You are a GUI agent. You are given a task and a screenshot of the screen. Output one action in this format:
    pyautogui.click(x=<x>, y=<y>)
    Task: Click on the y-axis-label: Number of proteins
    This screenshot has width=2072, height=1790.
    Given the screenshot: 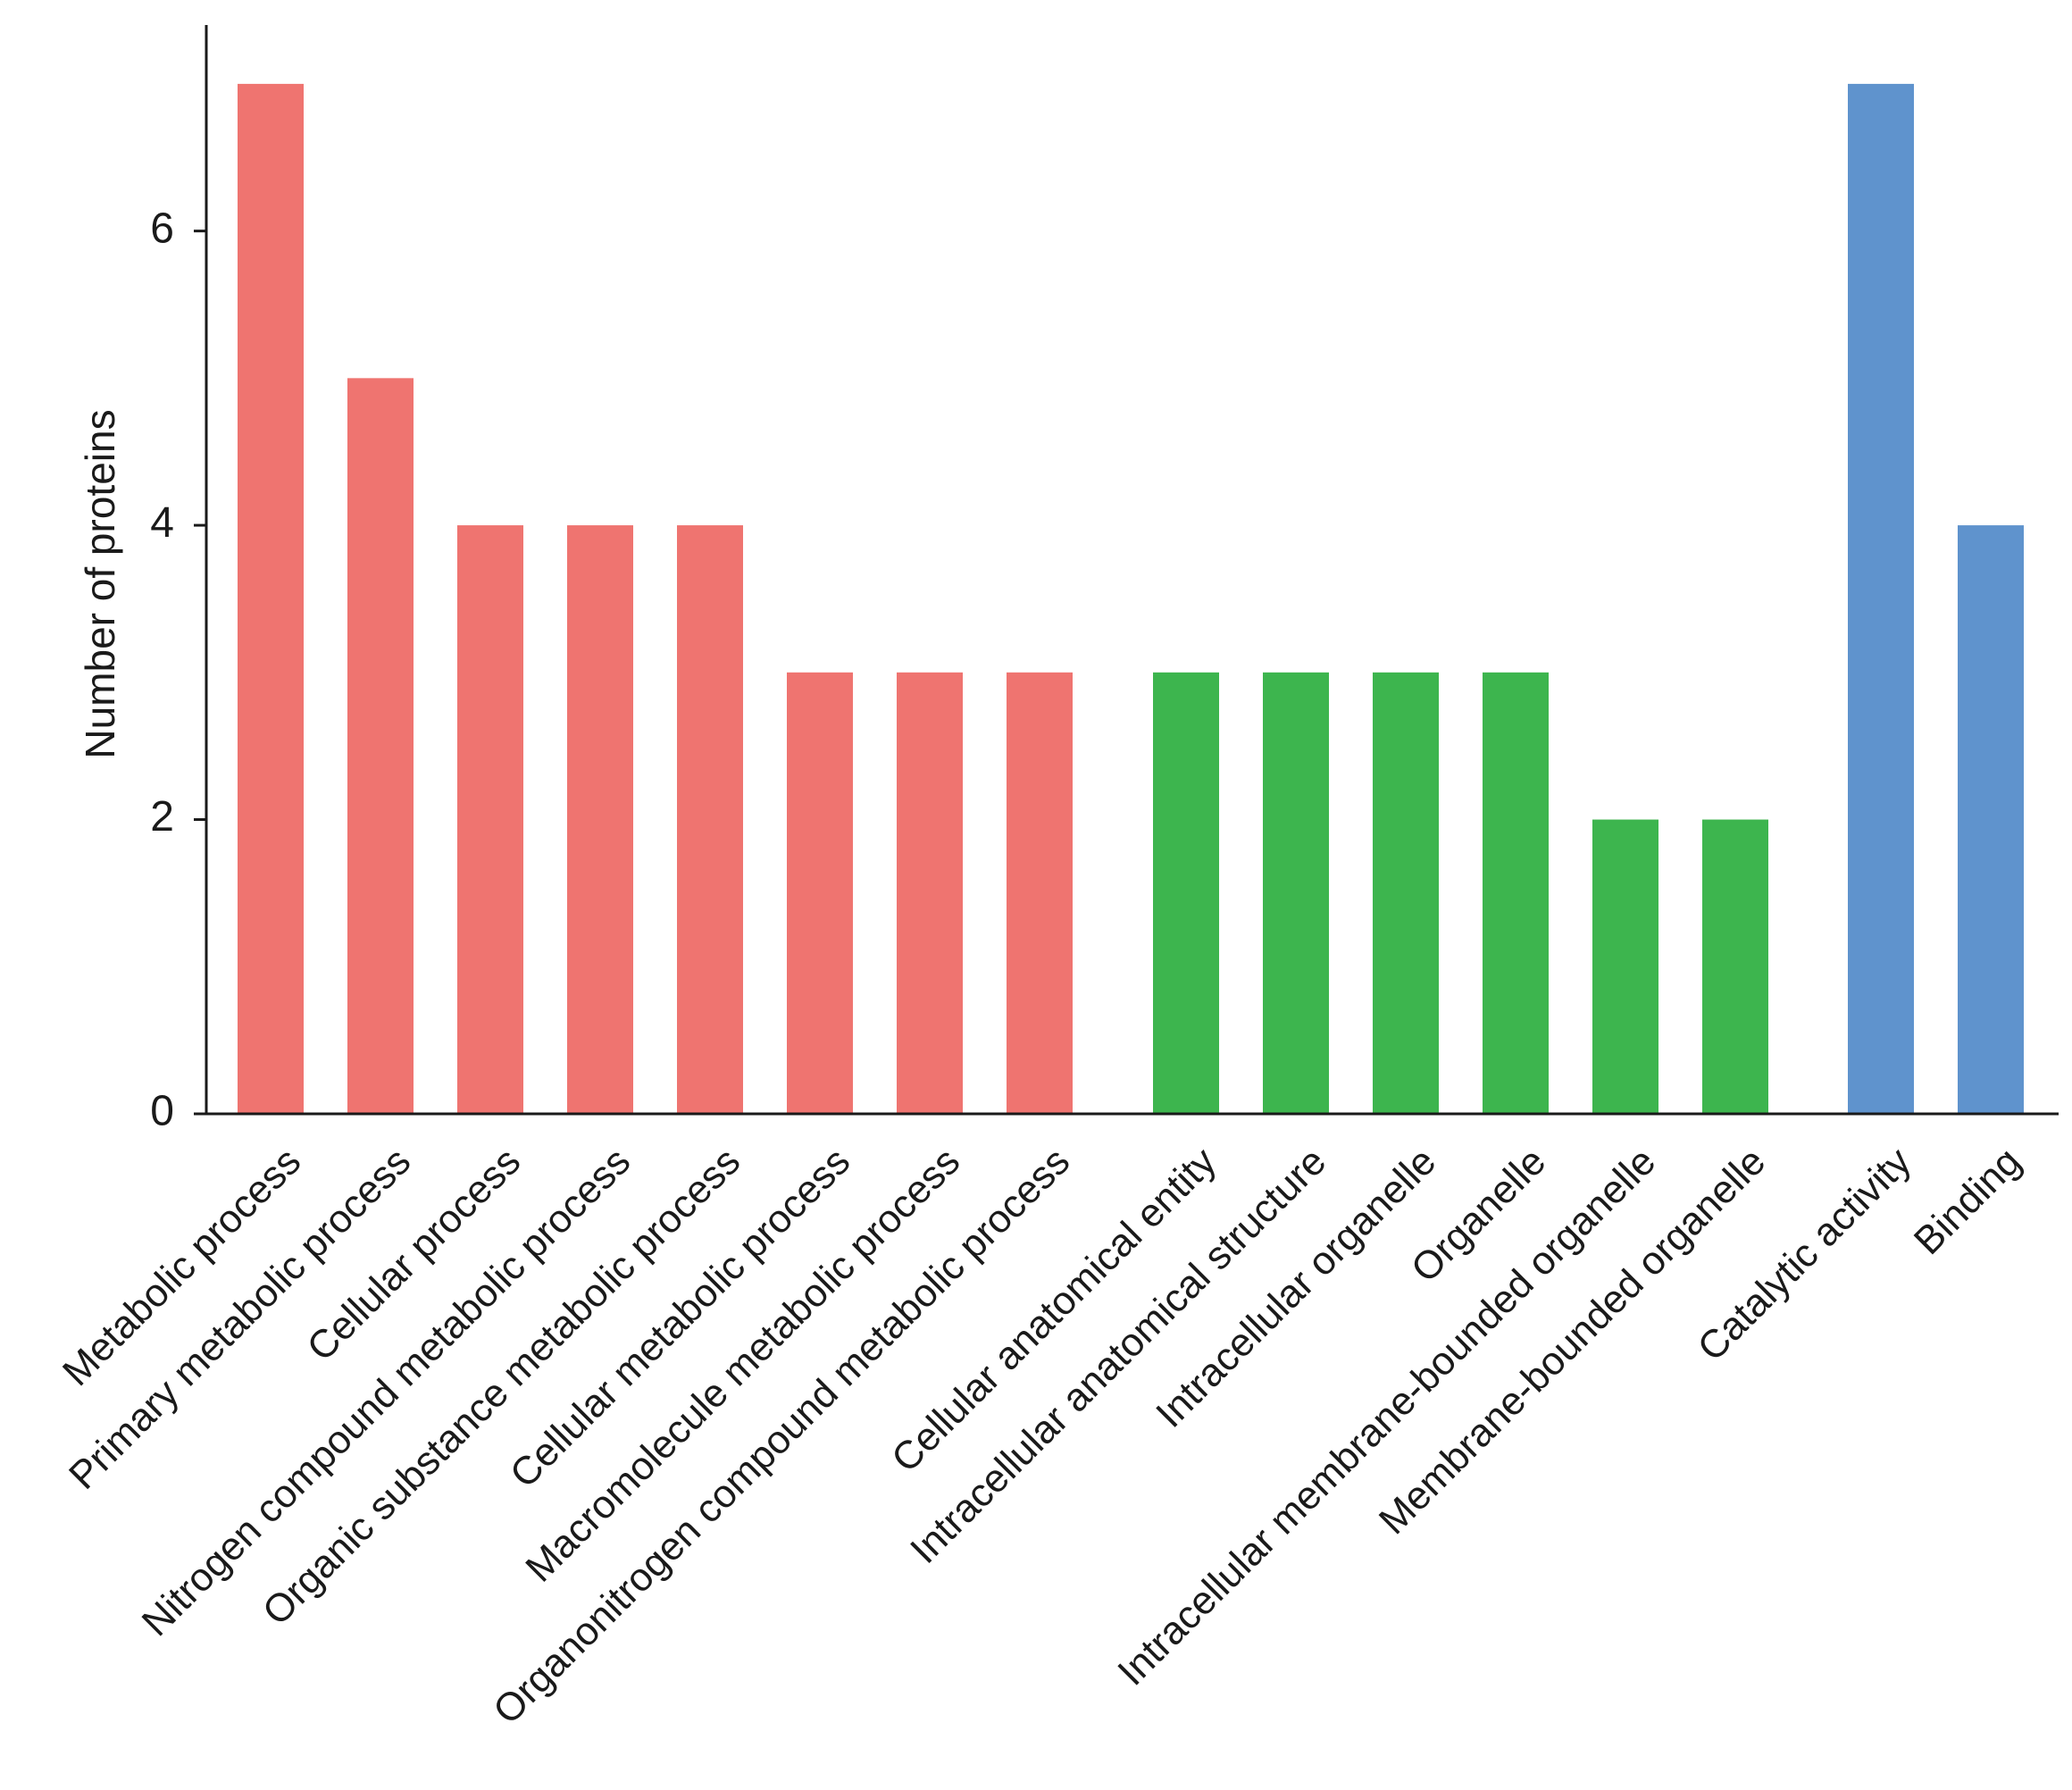 What is the action you would take?
    pyautogui.click(x=100, y=583)
    